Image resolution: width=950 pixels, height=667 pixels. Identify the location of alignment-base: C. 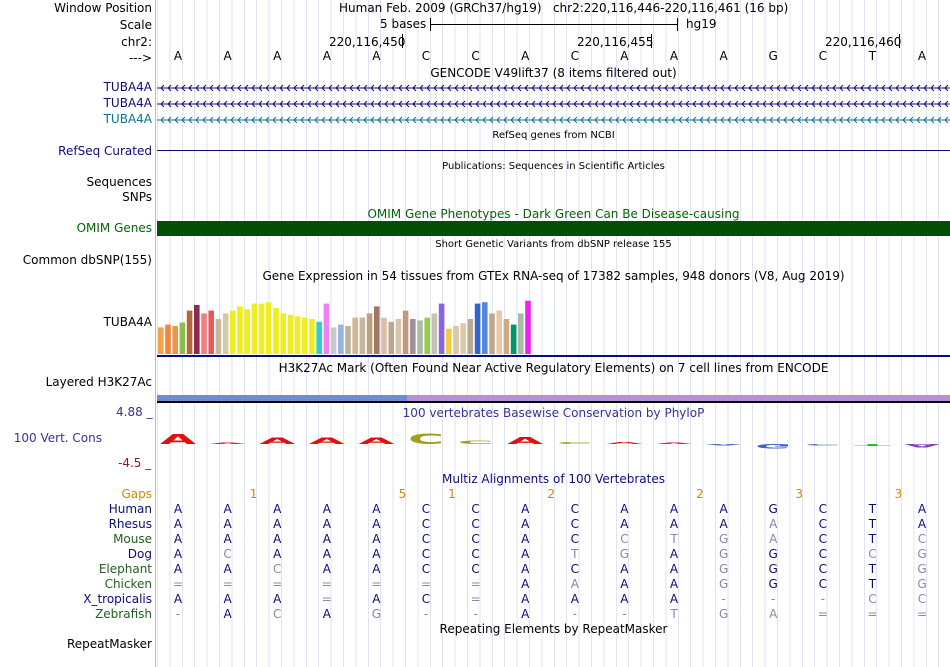
(426, 569).